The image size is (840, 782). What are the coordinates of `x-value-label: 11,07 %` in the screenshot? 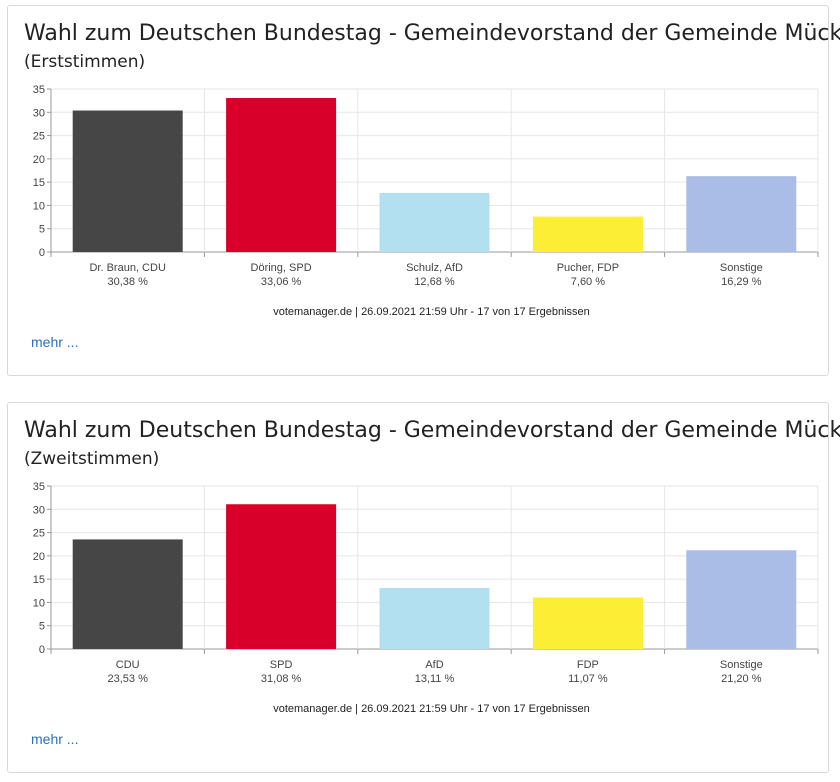 It's located at (588, 679).